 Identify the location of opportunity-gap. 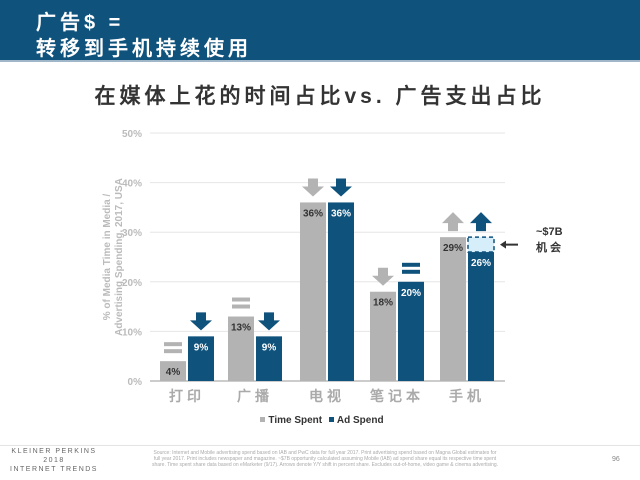
(481, 244).